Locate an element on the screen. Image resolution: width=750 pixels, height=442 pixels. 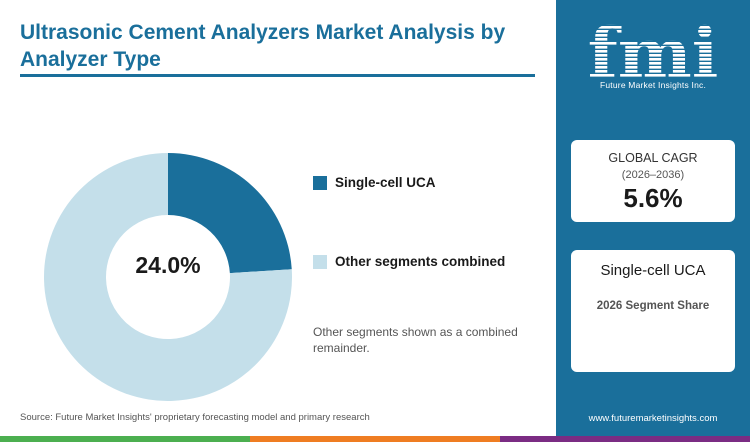
legend-label: Single-cell UCA is located at coordinates (385, 182).